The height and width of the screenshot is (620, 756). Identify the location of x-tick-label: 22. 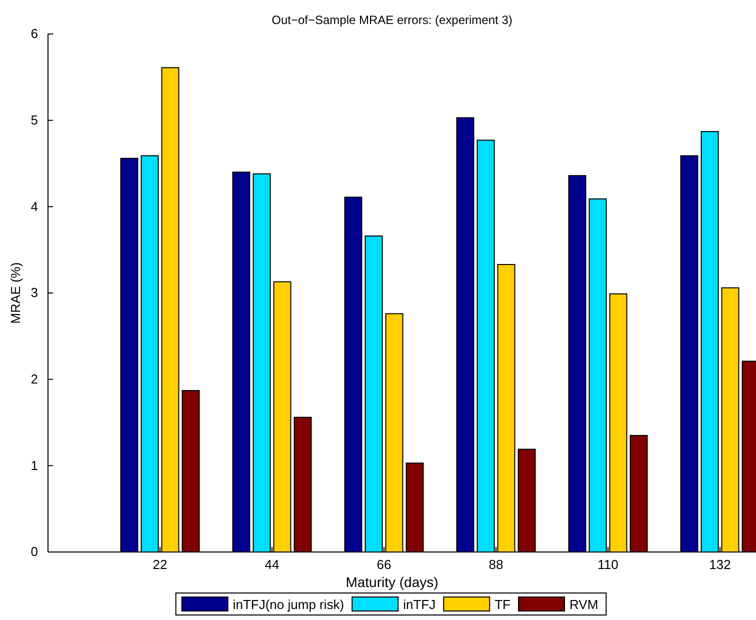
(160, 564).